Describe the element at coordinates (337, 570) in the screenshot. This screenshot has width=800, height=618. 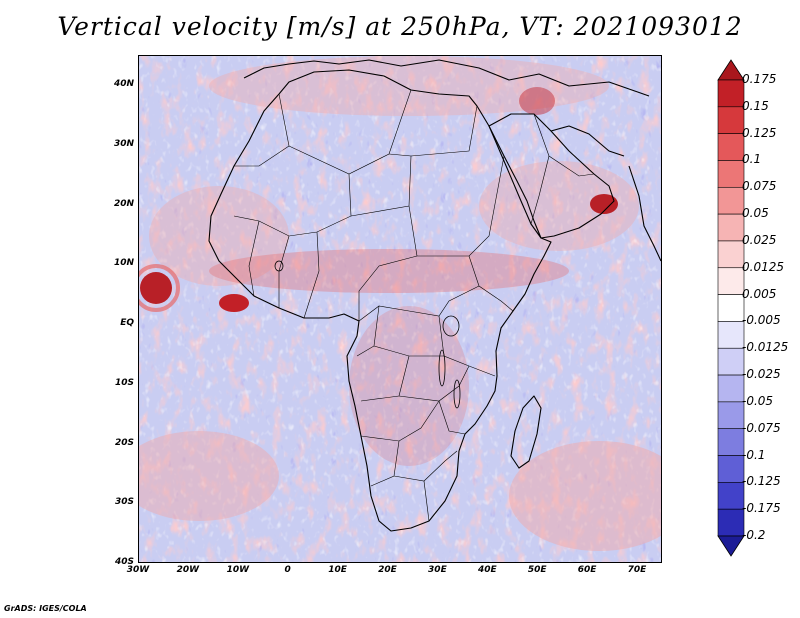
I see `x-tick-label: 10E` at that location.